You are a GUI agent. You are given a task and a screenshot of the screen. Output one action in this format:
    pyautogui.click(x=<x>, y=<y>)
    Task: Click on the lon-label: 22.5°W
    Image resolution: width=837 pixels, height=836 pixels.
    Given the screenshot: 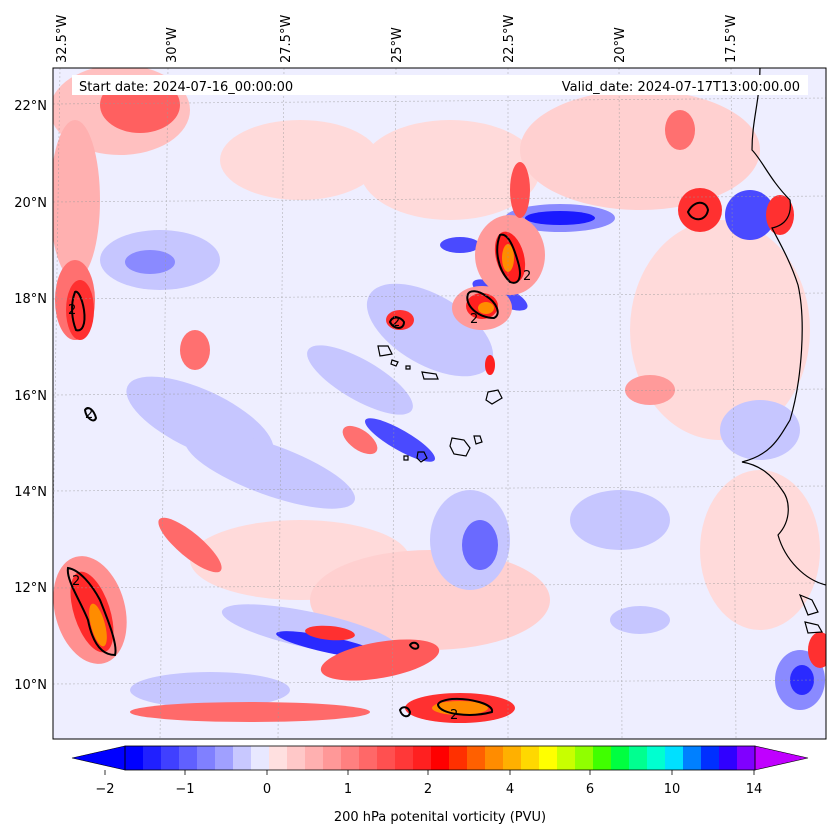 What is the action you would take?
    pyautogui.click(x=509, y=39)
    